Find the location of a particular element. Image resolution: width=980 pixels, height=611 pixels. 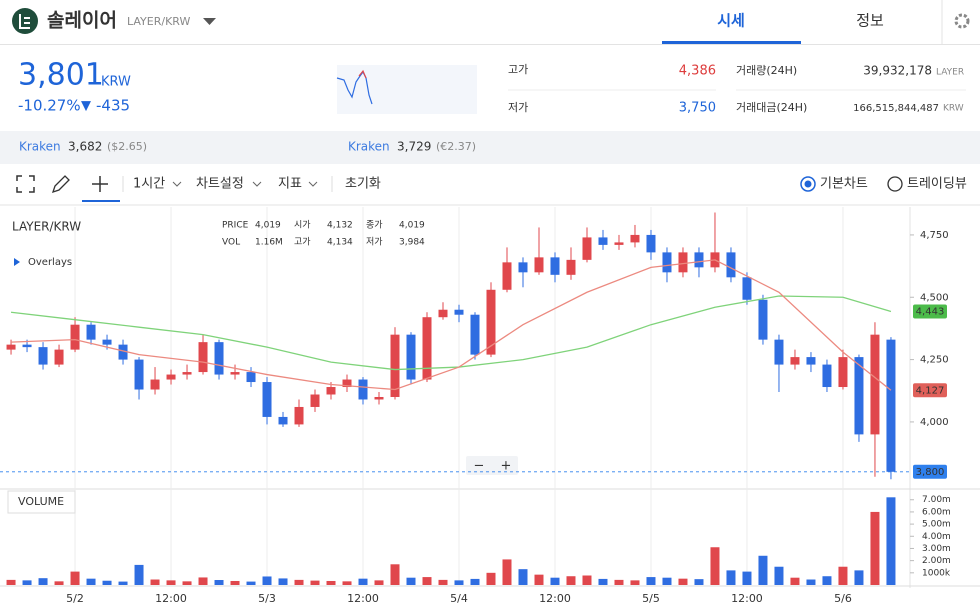

y-tick-label: 4,500 is located at coordinates (934, 297).